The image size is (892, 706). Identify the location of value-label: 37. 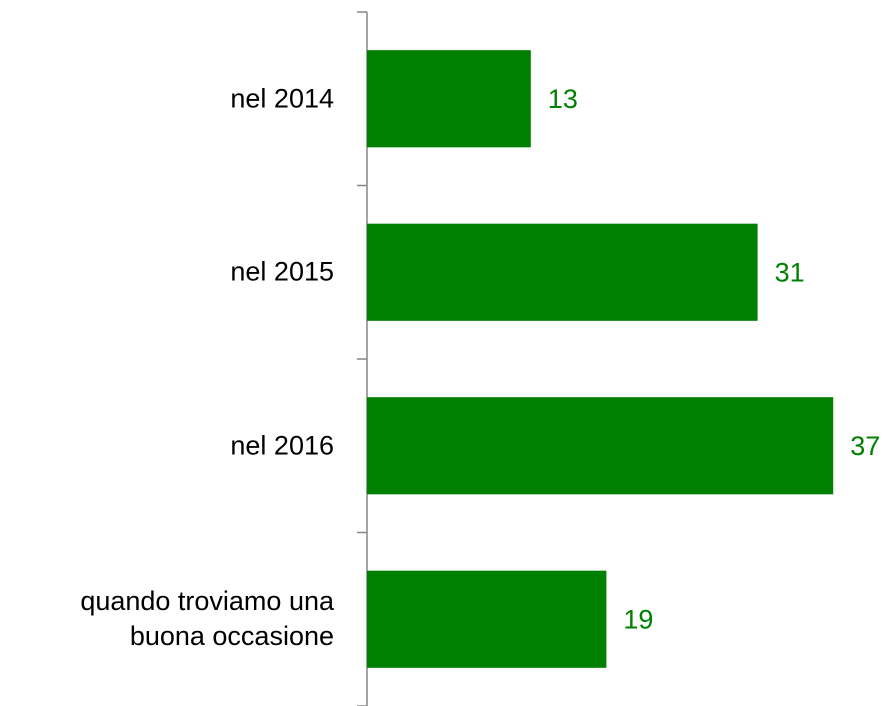
(865, 446).